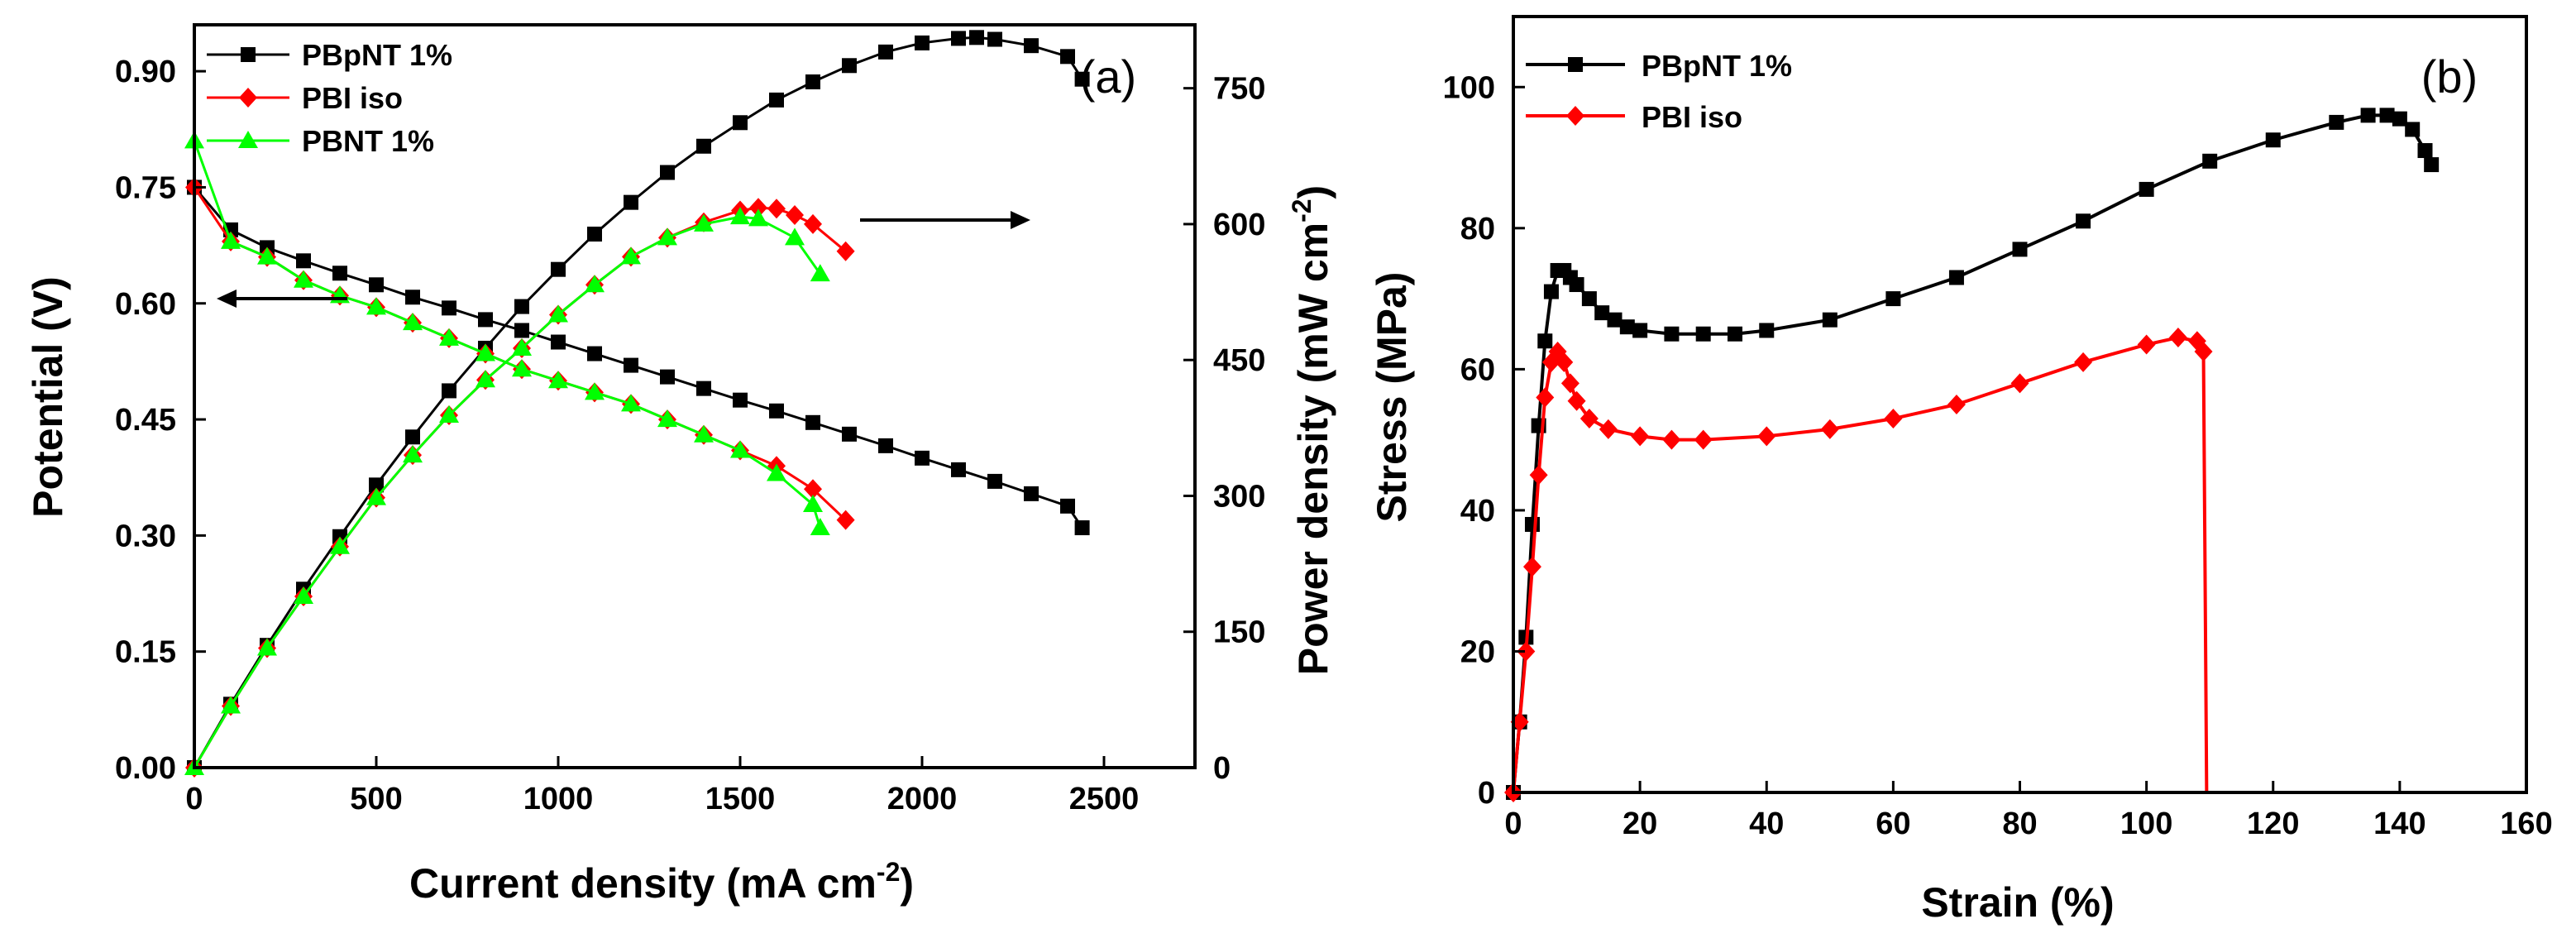  What do you see at coordinates (1108, 76) in the screenshot?
I see `chart-a-panel-label: (a)` at bounding box center [1108, 76].